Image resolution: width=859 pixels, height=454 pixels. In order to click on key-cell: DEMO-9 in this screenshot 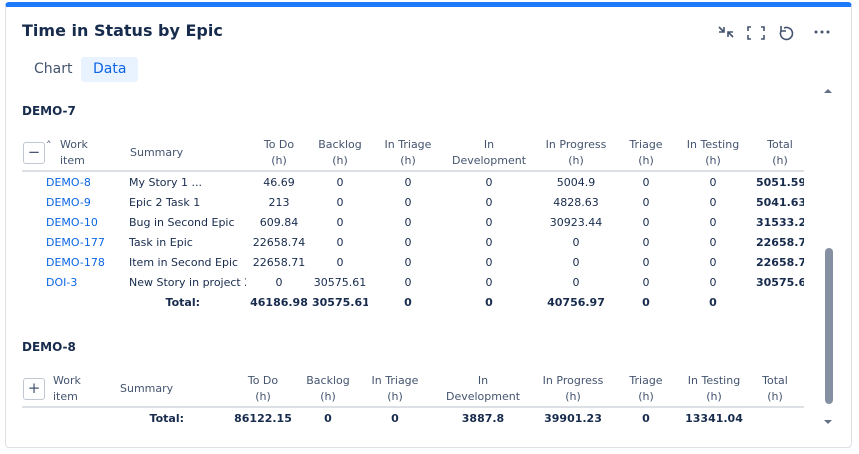, I will do `click(86, 202)`.